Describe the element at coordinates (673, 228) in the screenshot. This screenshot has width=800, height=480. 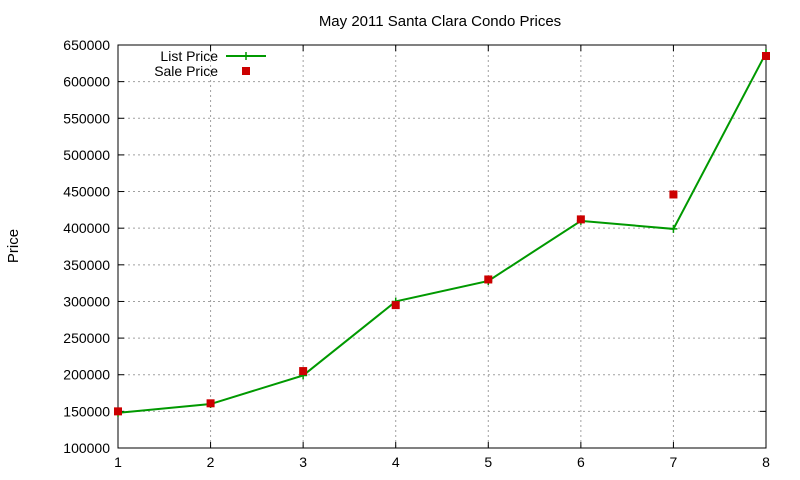
I see `data-point-plus` at that location.